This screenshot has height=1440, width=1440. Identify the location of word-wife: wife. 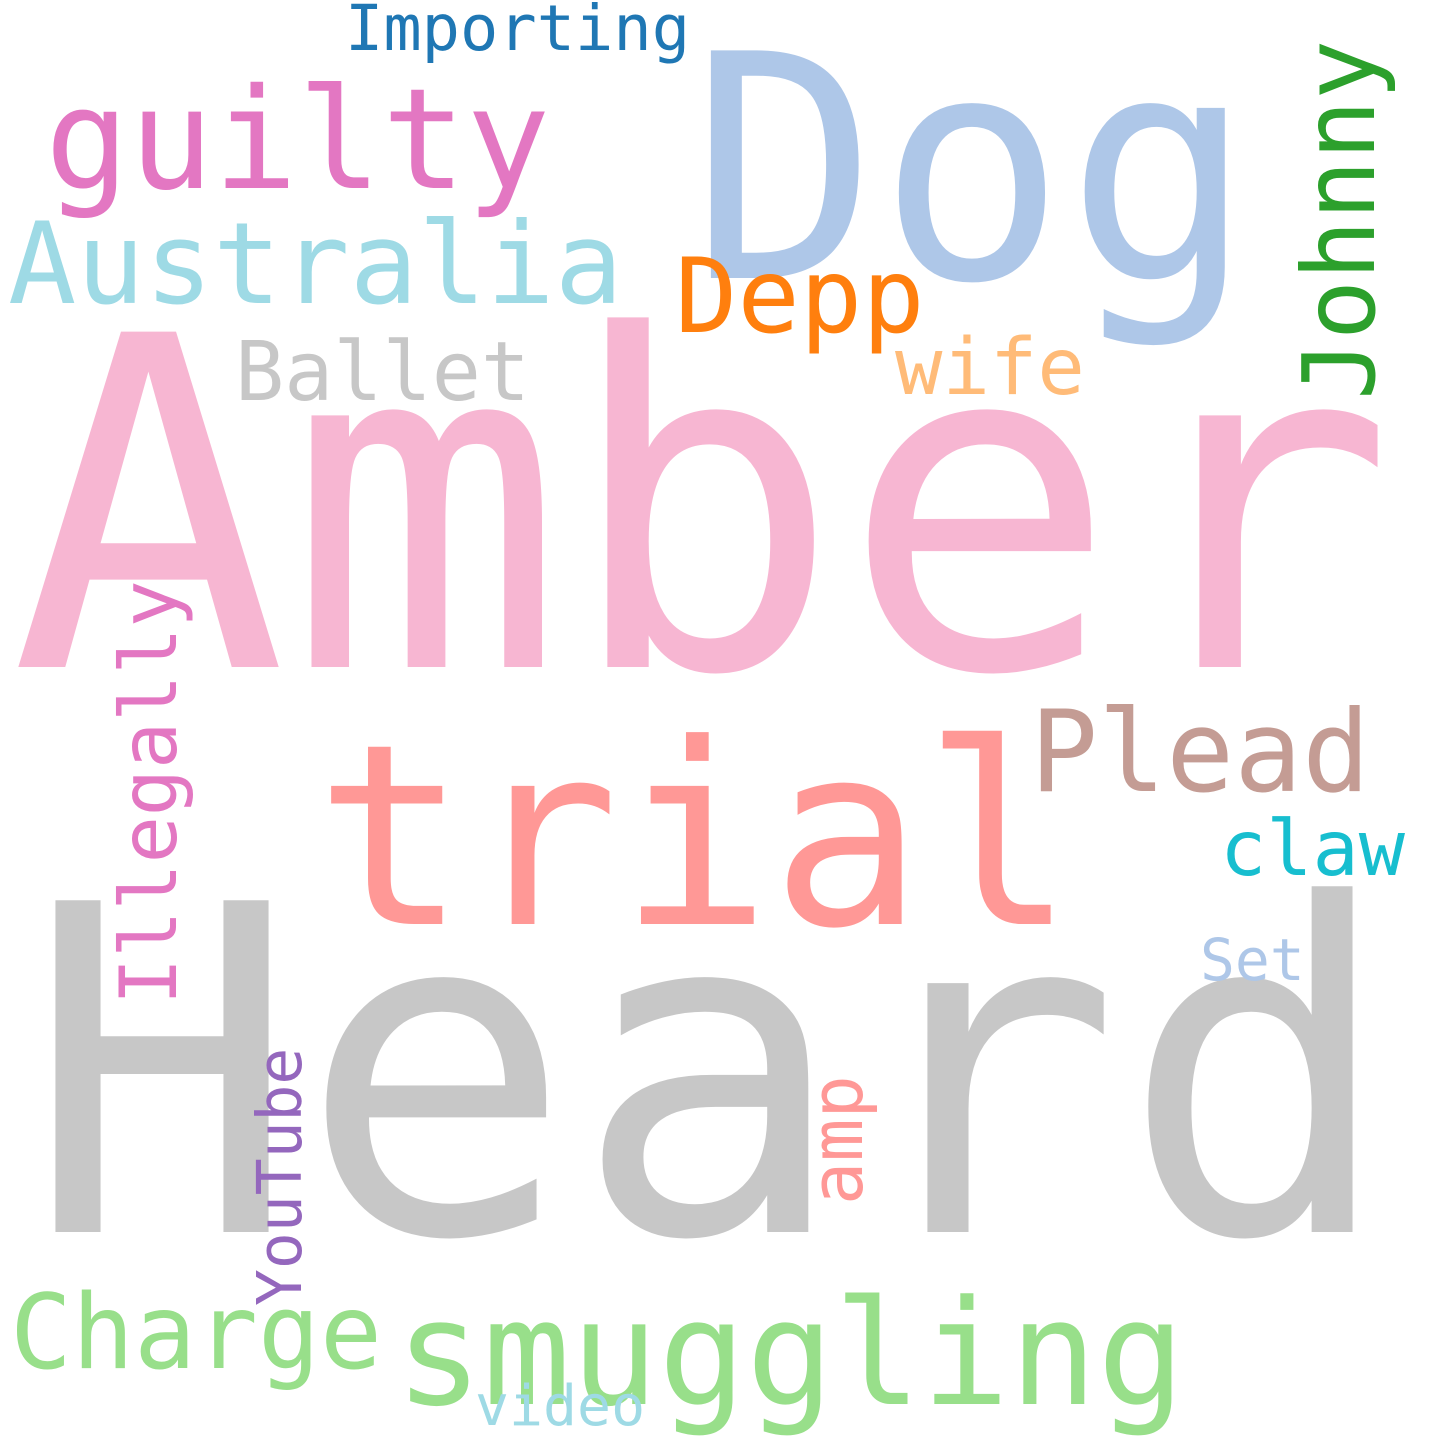
(990, 367).